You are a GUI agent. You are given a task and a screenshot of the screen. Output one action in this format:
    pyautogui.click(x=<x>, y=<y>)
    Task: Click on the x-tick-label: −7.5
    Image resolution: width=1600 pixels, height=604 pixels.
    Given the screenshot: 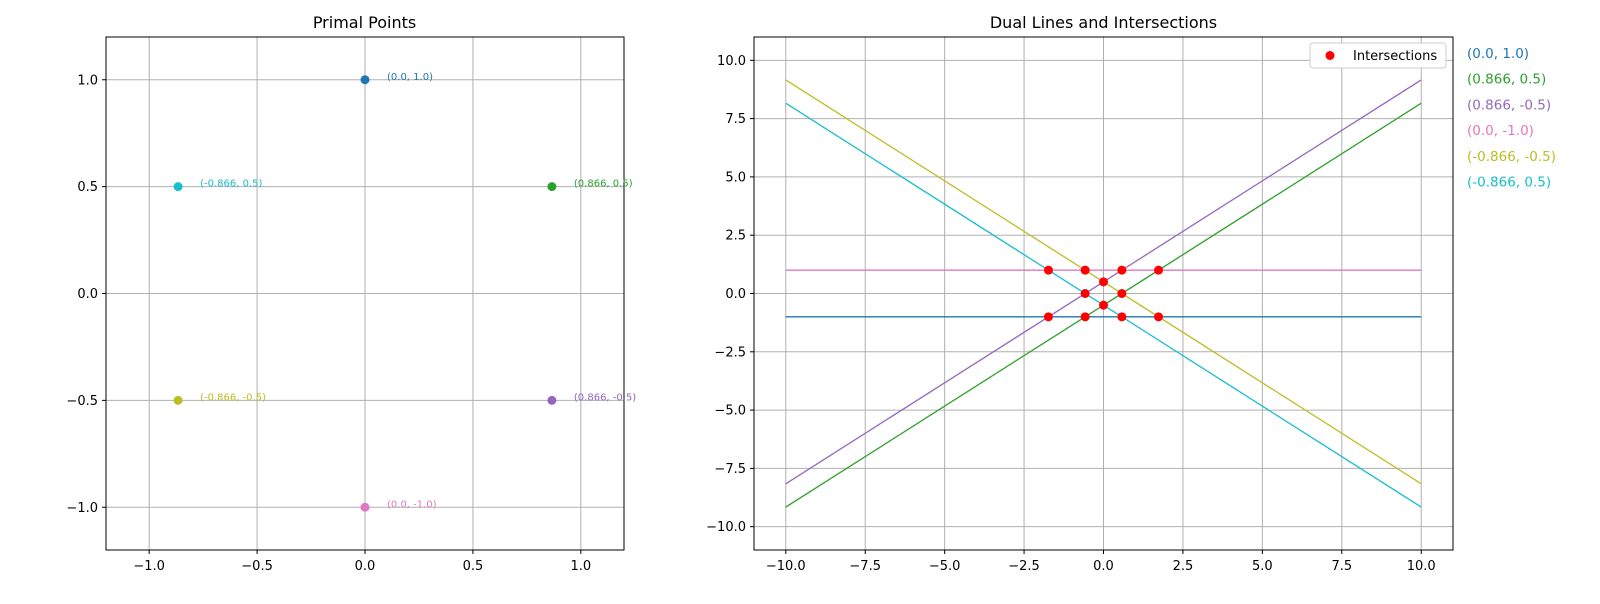 What is the action you would take?
    pyautogui.click(x=865, y=566)
    